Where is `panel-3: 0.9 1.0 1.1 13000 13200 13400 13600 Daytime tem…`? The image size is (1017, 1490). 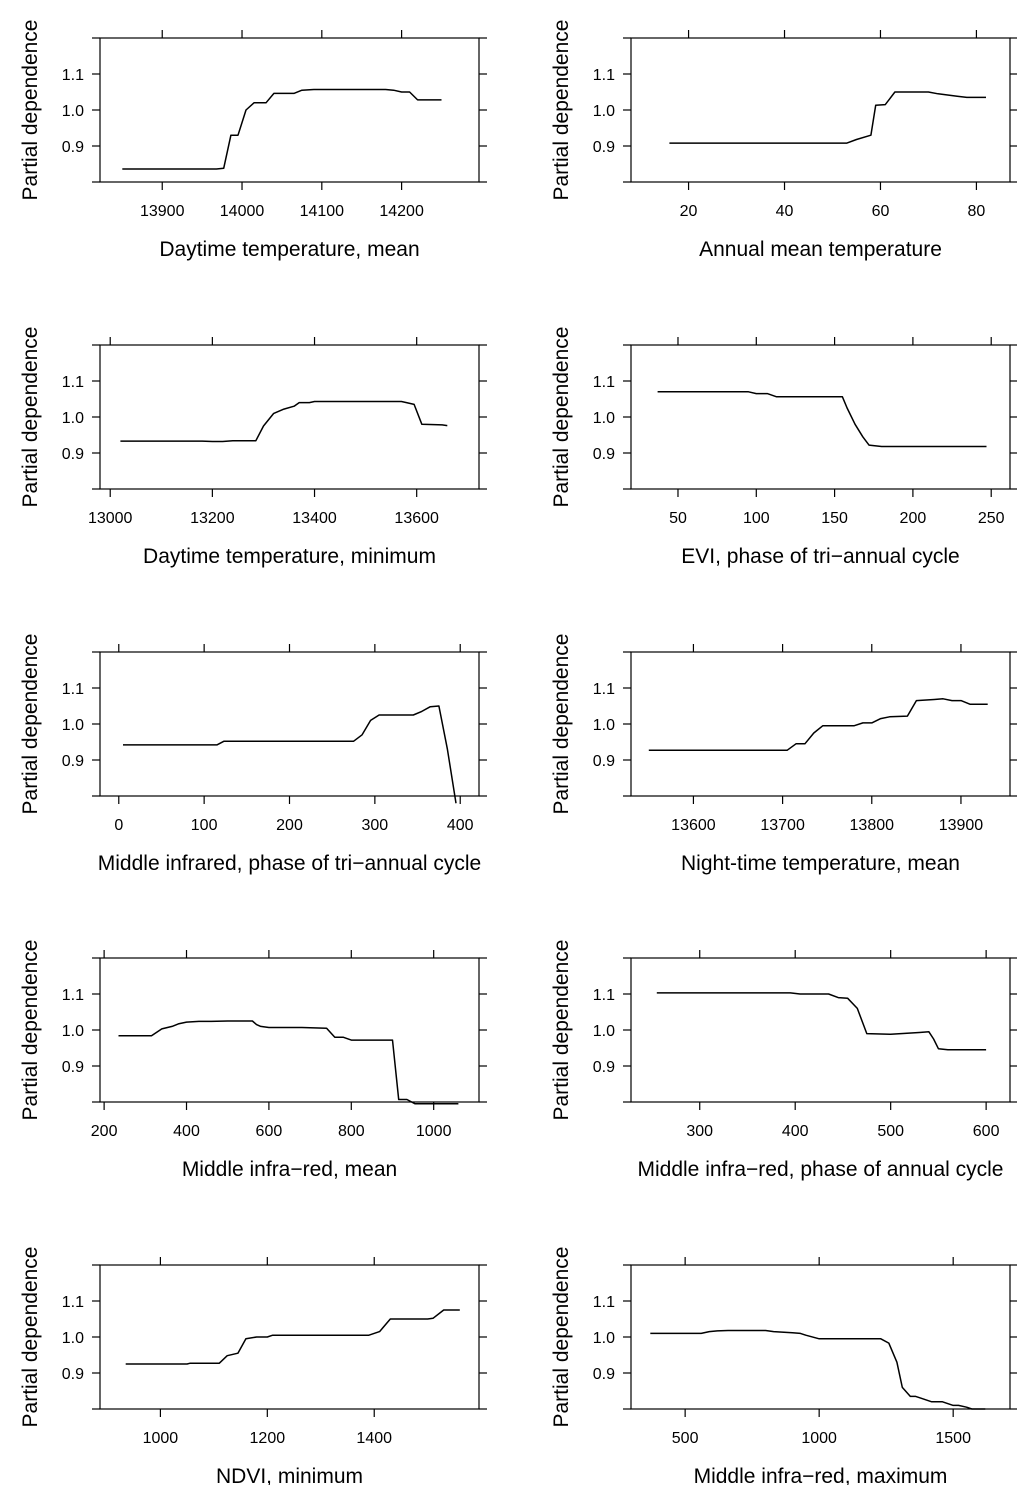 panel-3: 0.9 1.0 1.1 13000 13200 13400 13600 Daytime tem… is located at coordinates (253, 447).